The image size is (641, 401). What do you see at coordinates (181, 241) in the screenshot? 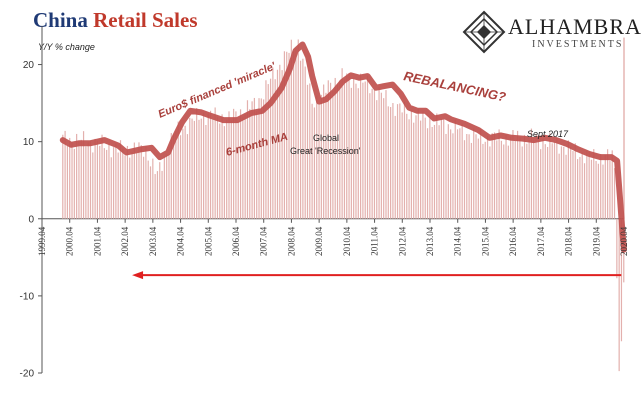
I see `x-tick-label: 2004.04` at bounding box center [181, 241].